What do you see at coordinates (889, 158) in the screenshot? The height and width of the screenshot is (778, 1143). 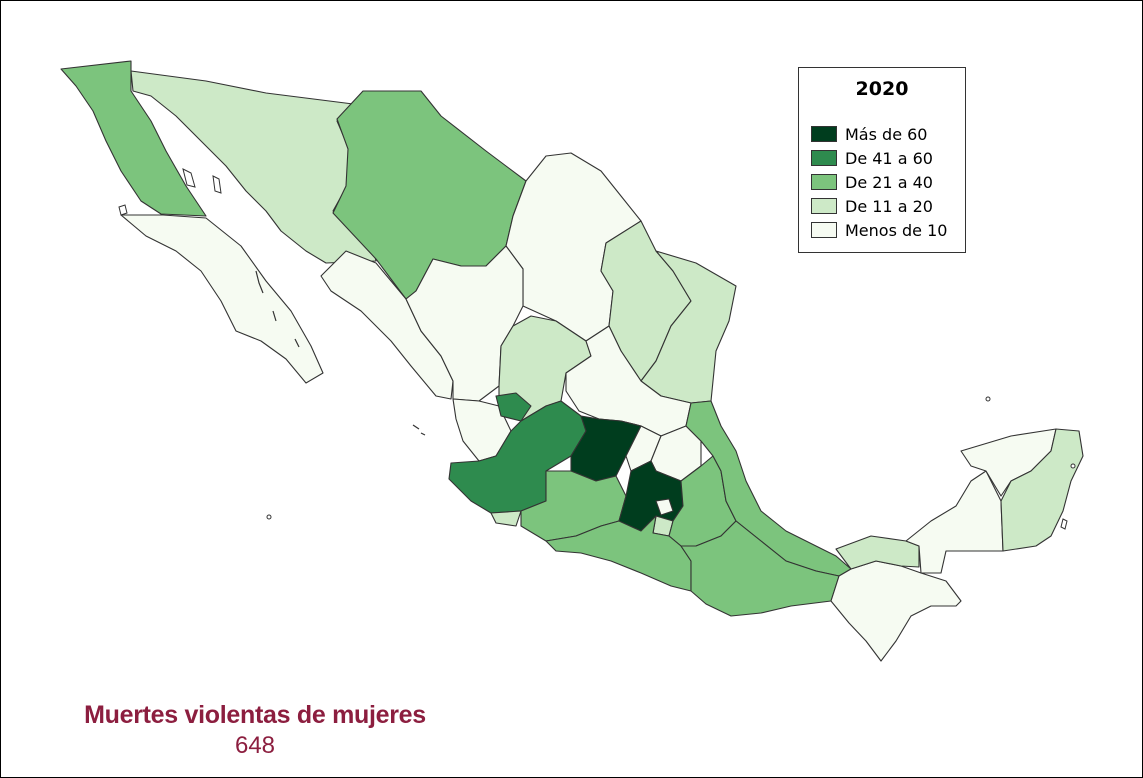 I see `legend-label: De 41 a 60` at bounding box center [889, 158].